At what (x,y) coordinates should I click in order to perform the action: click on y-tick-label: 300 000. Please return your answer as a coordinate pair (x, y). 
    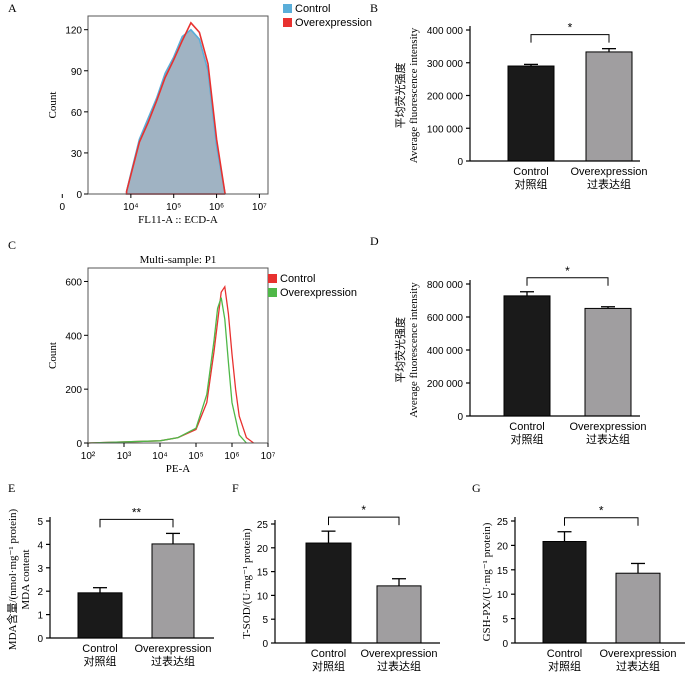
    Looking at the image, I should click on (445, 64).